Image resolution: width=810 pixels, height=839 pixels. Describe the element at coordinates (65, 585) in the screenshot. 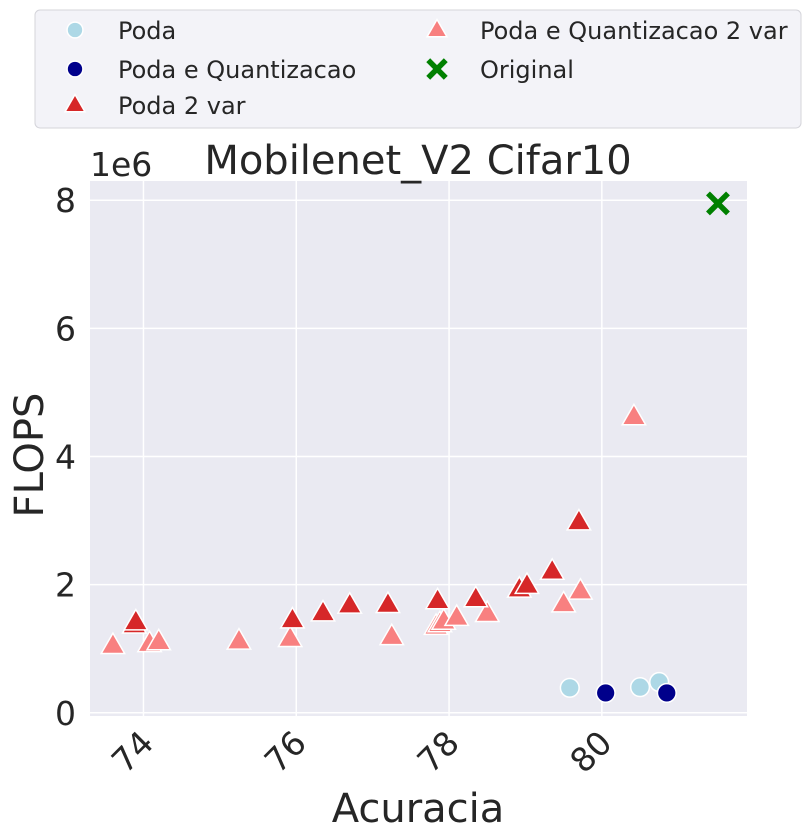

I see `y-tick-label: 2` at that location.